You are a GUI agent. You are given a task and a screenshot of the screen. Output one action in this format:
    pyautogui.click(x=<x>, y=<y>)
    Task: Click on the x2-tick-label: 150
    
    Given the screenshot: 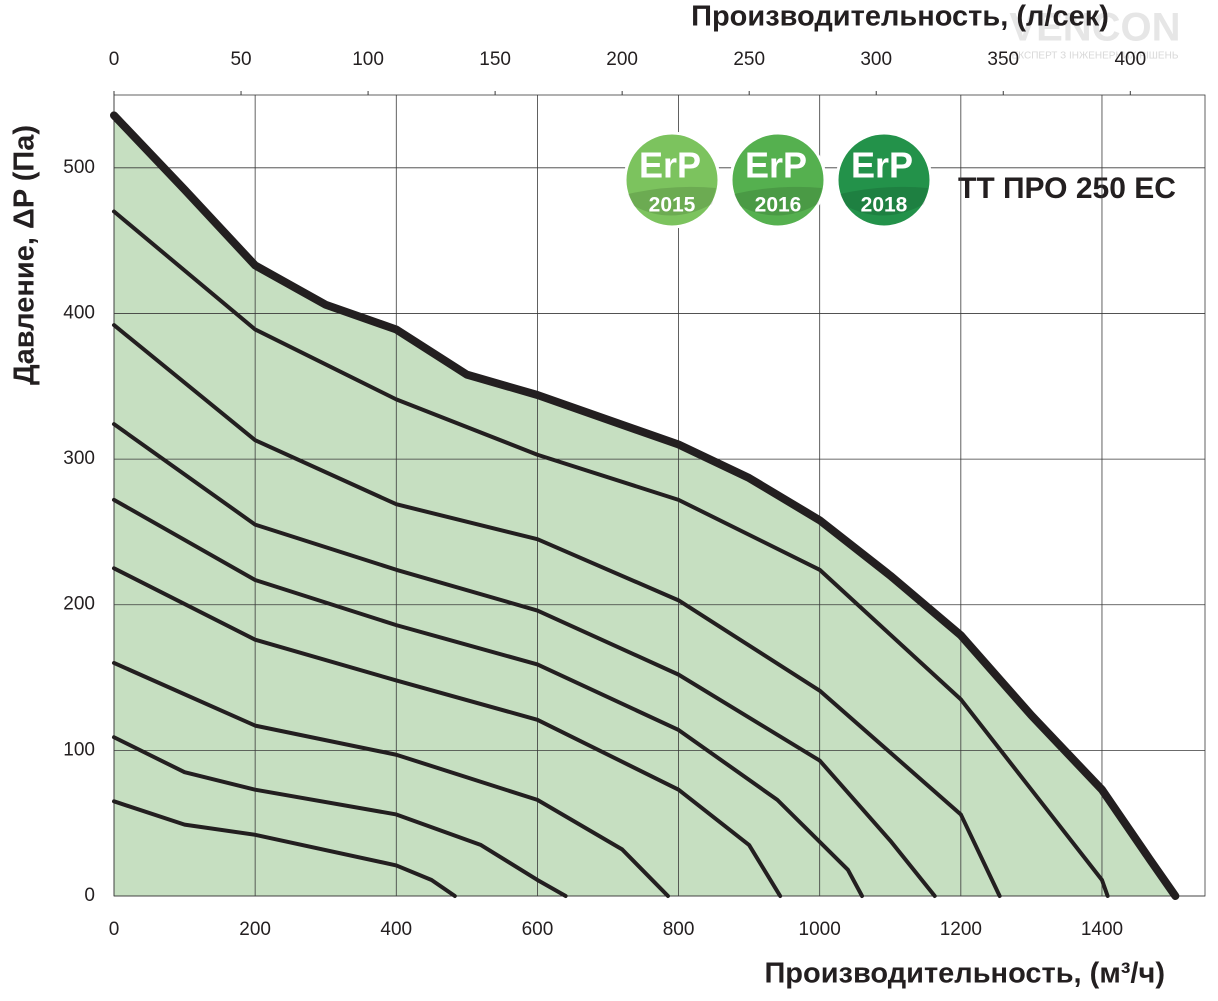 What is the action you would take?
    pyautogui.click(x=495, y=59)
    